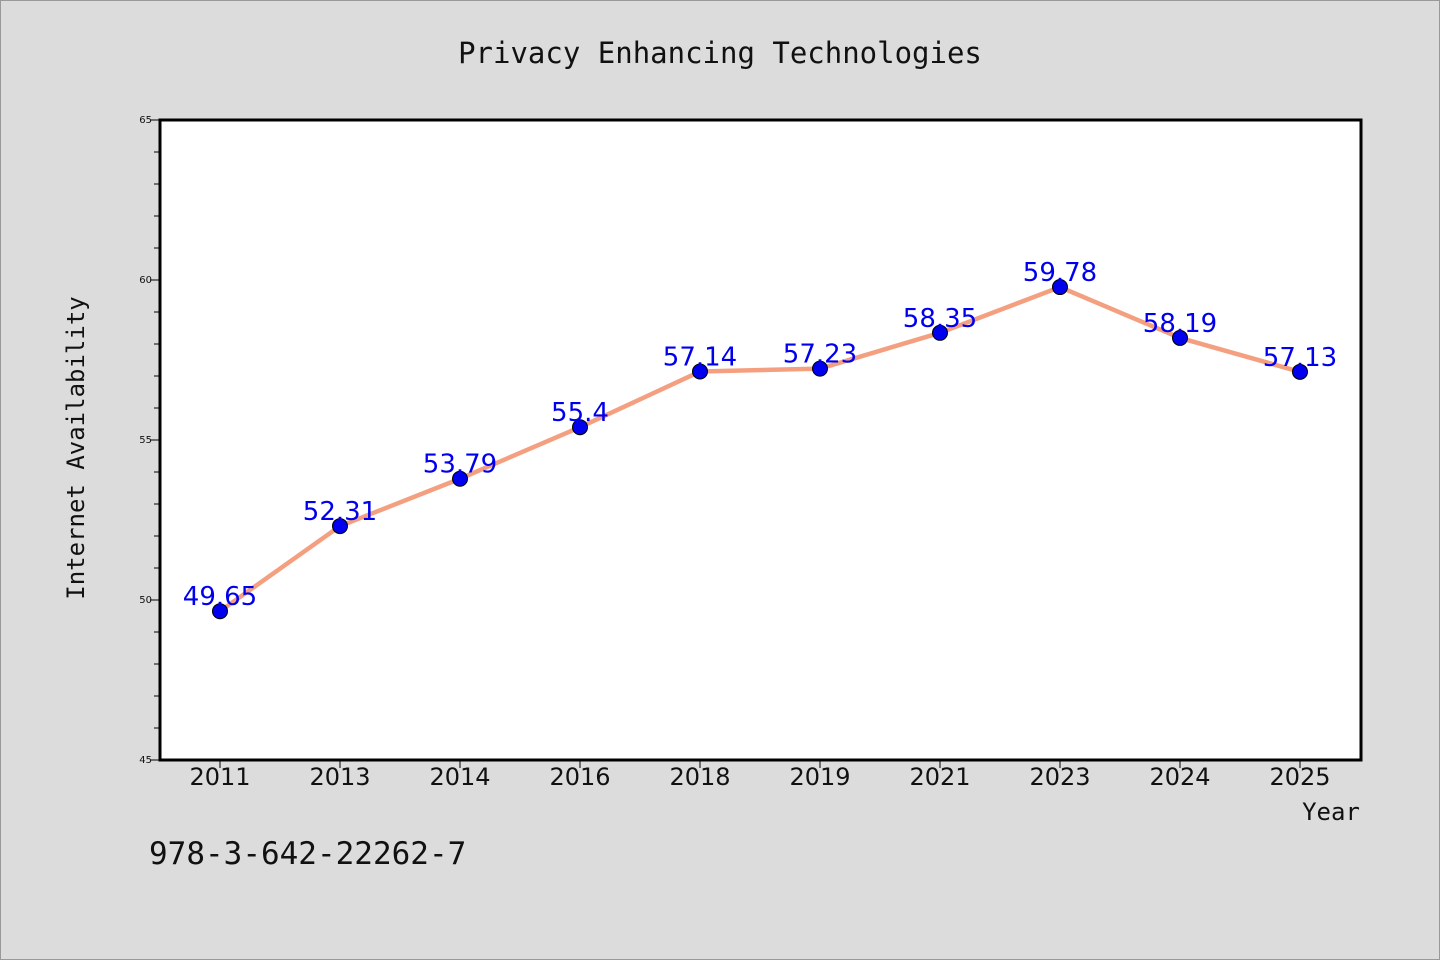 The width and height of the screenshot is (1440, 960). What do you see at coordinates (145, 120) in the screenshot?
I see `y-tick-label: 65` at bounding box center [145, 120].